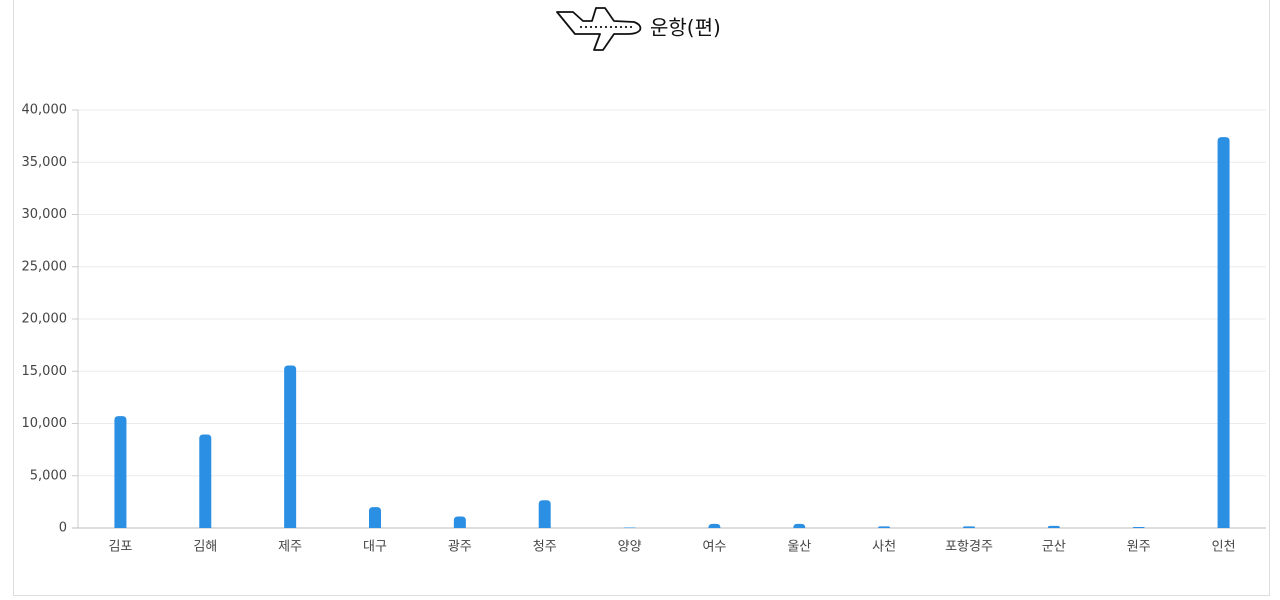 This screenshot has width=1280, height=600. What do you see at coordinates (1139, 547) in the screenshot?
I see `x-tick-label: 원주` at bounding box center [1139, 547].